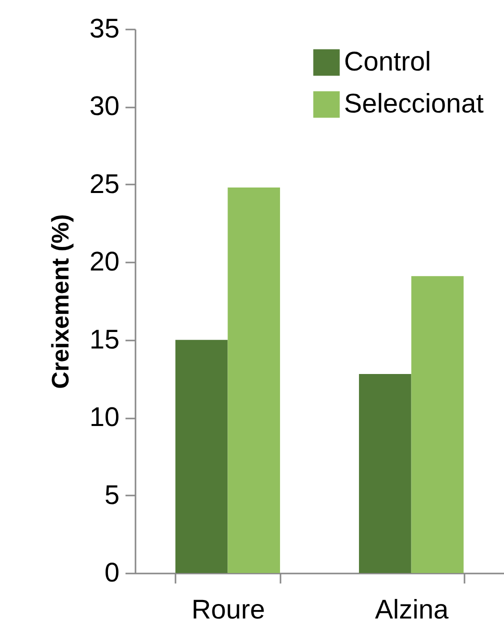 This screenshot has height=633, width=504. I want to click on y-tick-label: 35, so click(104, 29).